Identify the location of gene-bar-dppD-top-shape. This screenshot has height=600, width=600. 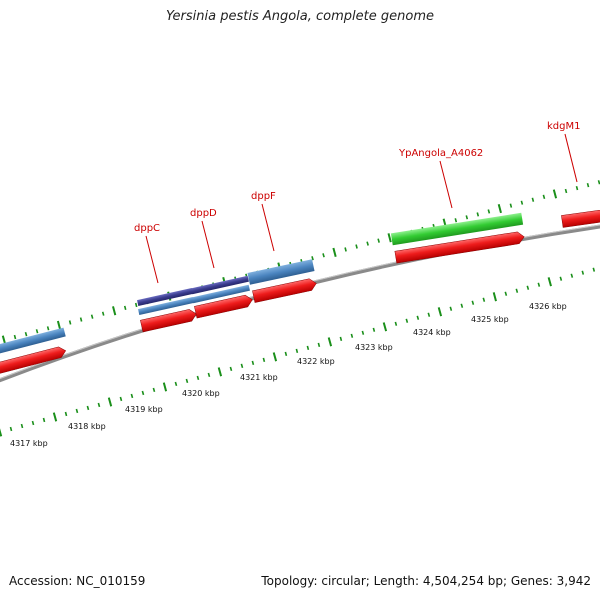
(220, 285).